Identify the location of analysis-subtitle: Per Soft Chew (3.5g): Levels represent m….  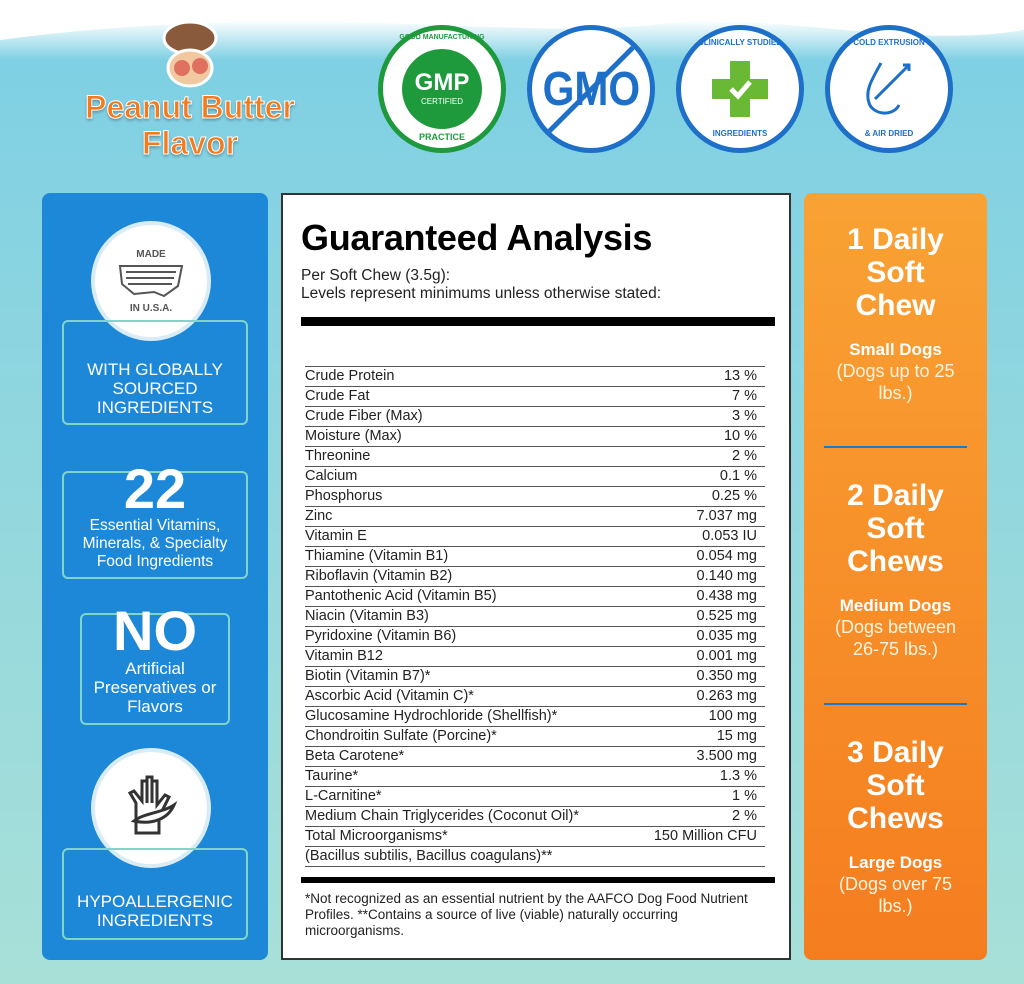
(537, 285).